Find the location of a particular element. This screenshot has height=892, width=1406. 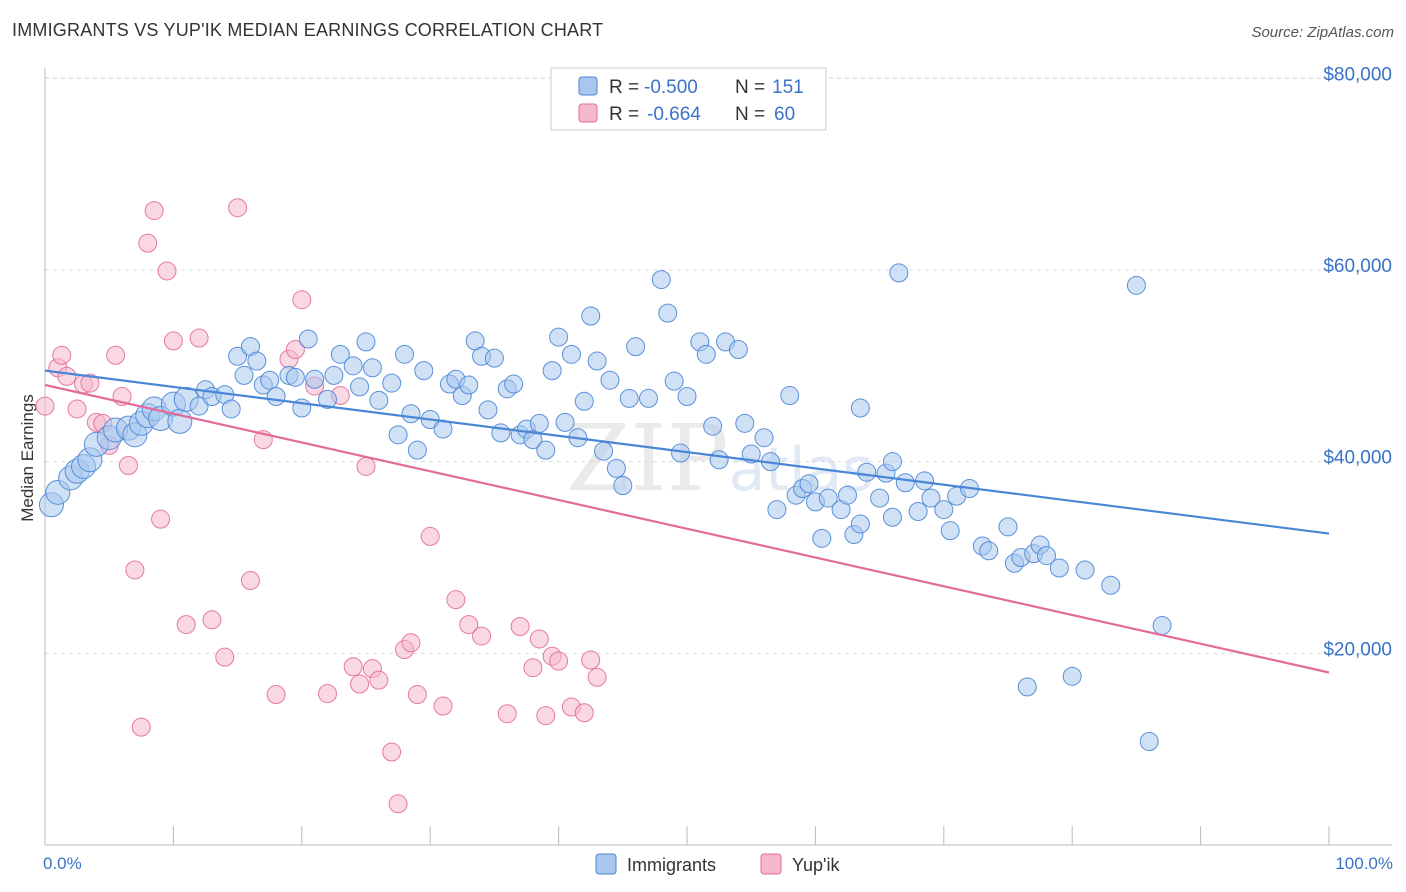

source-credit: Source: ZipAtlas.com is located at coordinates (1322, 32).